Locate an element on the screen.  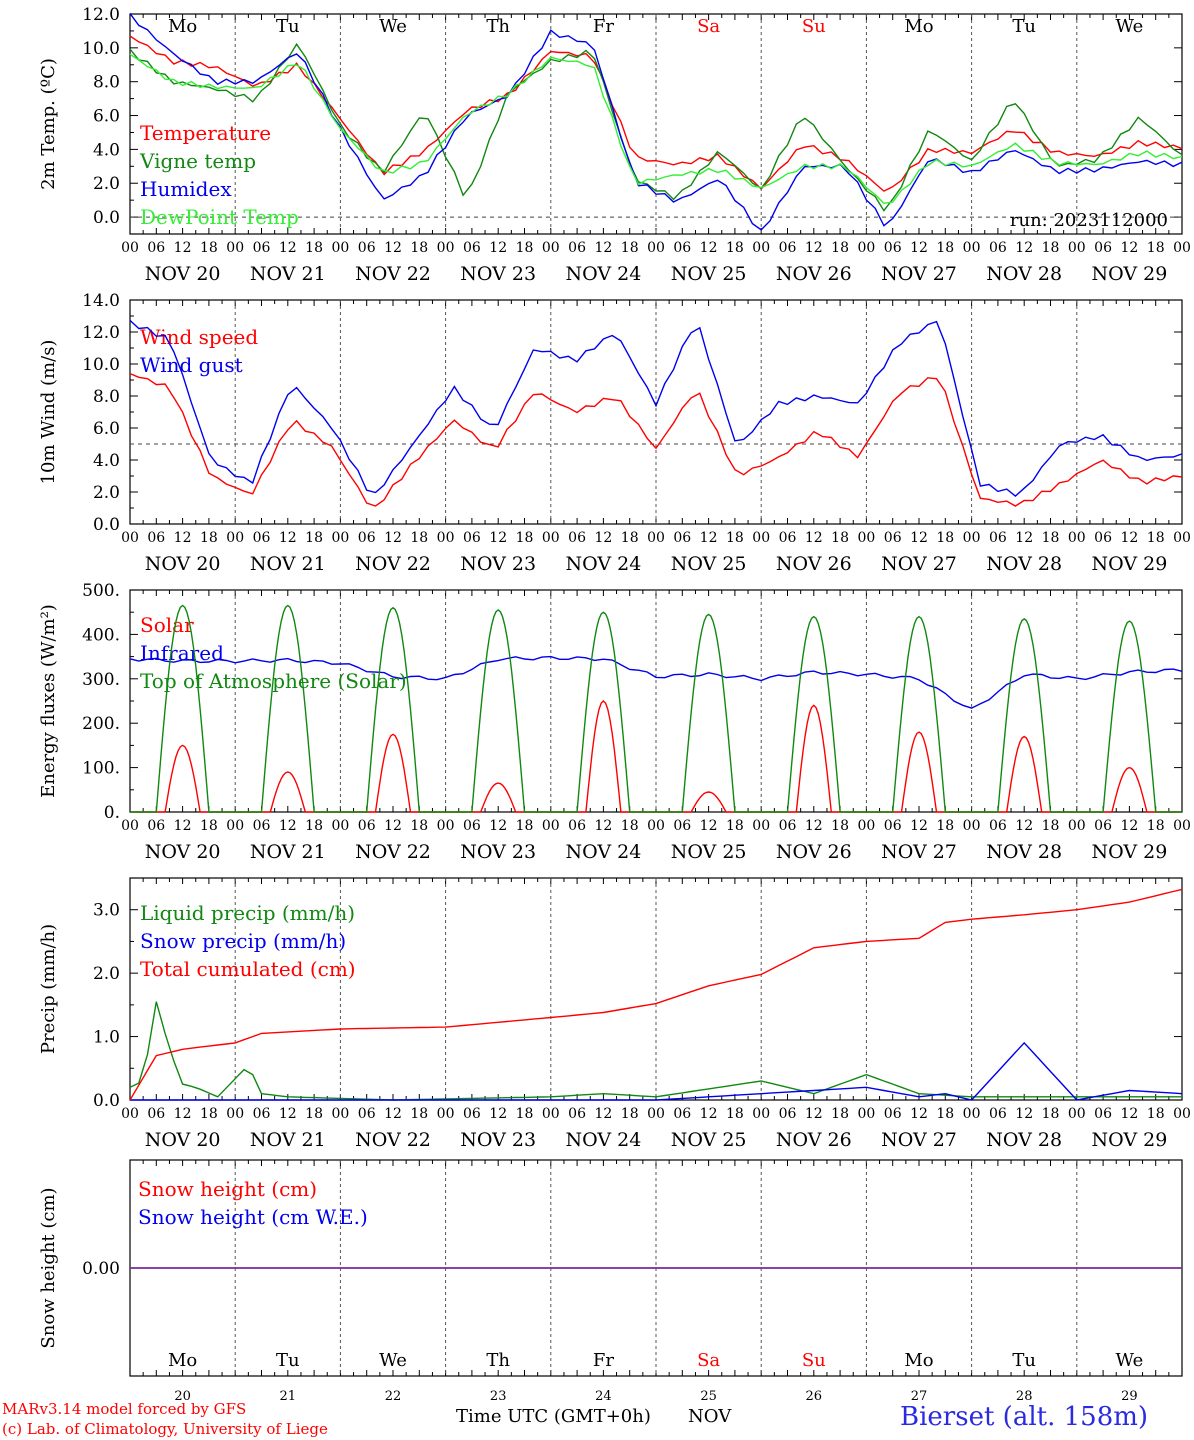
series-line-red is located at coordinates (656, 113).